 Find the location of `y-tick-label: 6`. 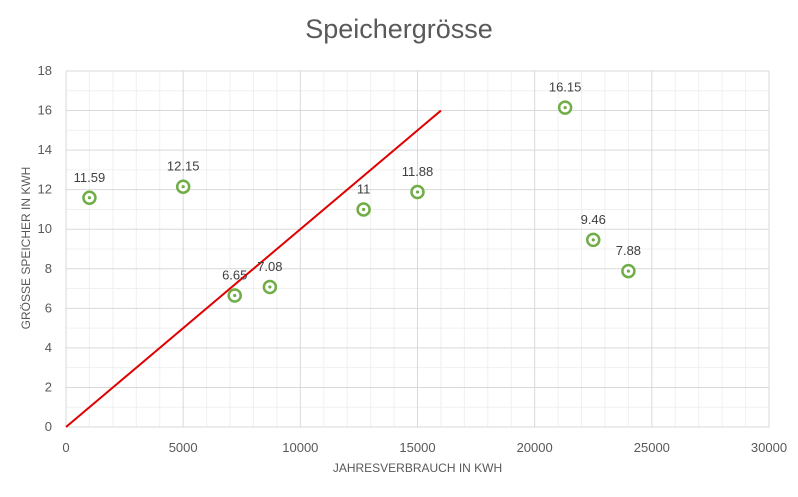

y-tick-label: 6 is located at coordinates (48, 307).